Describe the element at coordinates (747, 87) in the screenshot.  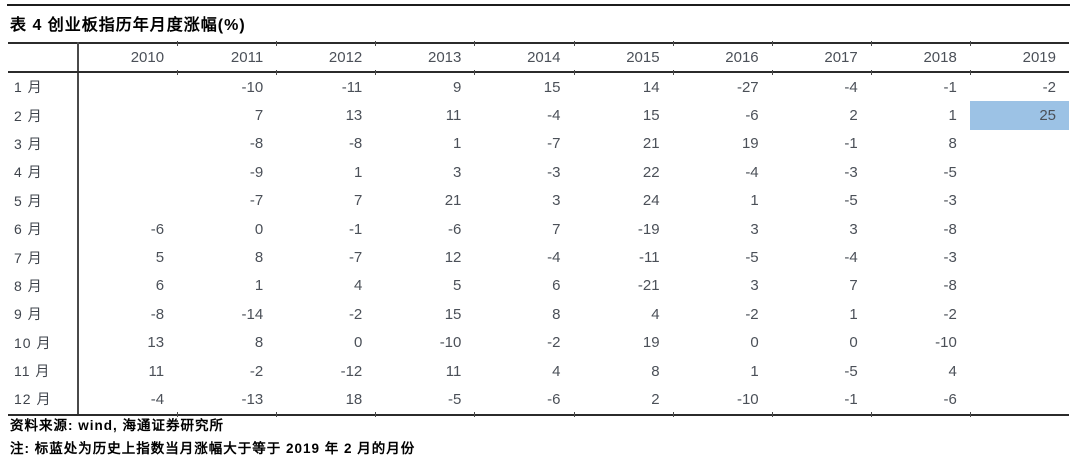
I see `table-cell: -27` at that location.